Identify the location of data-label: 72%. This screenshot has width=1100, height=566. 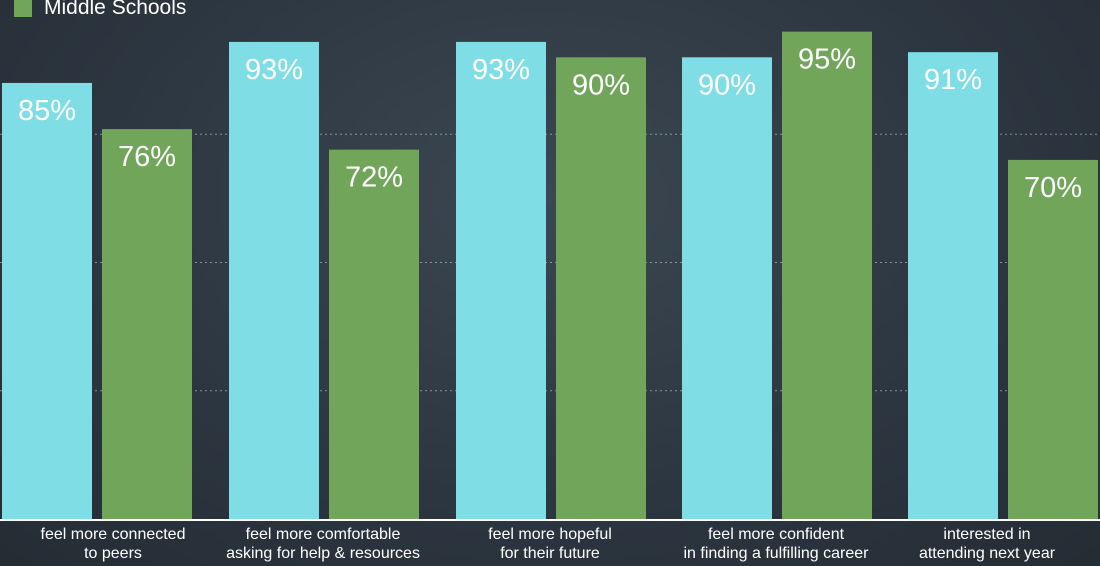
(374, 178).